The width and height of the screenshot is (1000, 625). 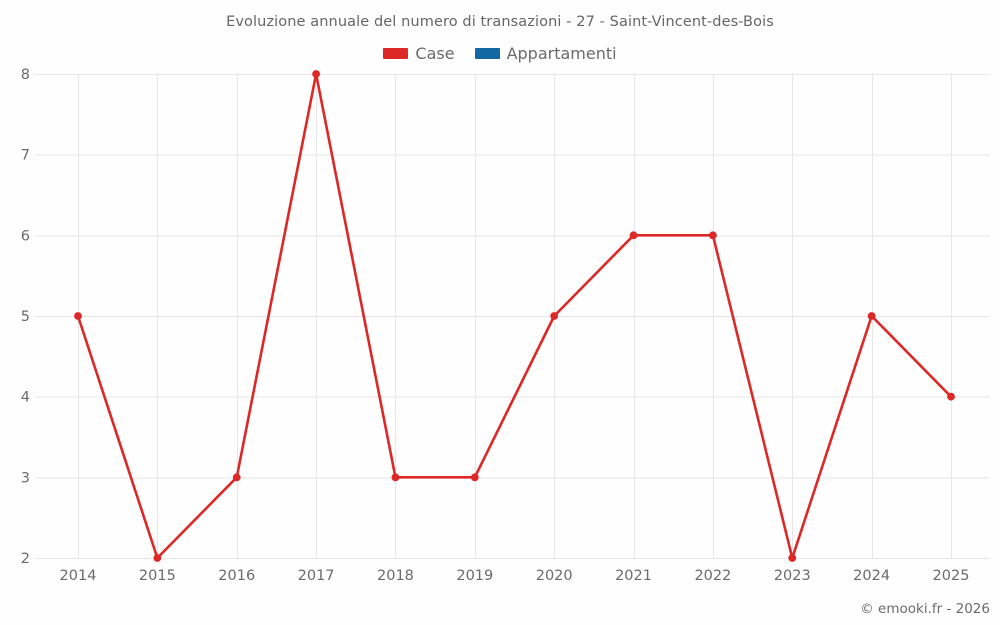 What do you see at coordinates (25, 236) in the screenshot?
I see `y-axis-tick-label: 6` at bounding box center [25, 236].